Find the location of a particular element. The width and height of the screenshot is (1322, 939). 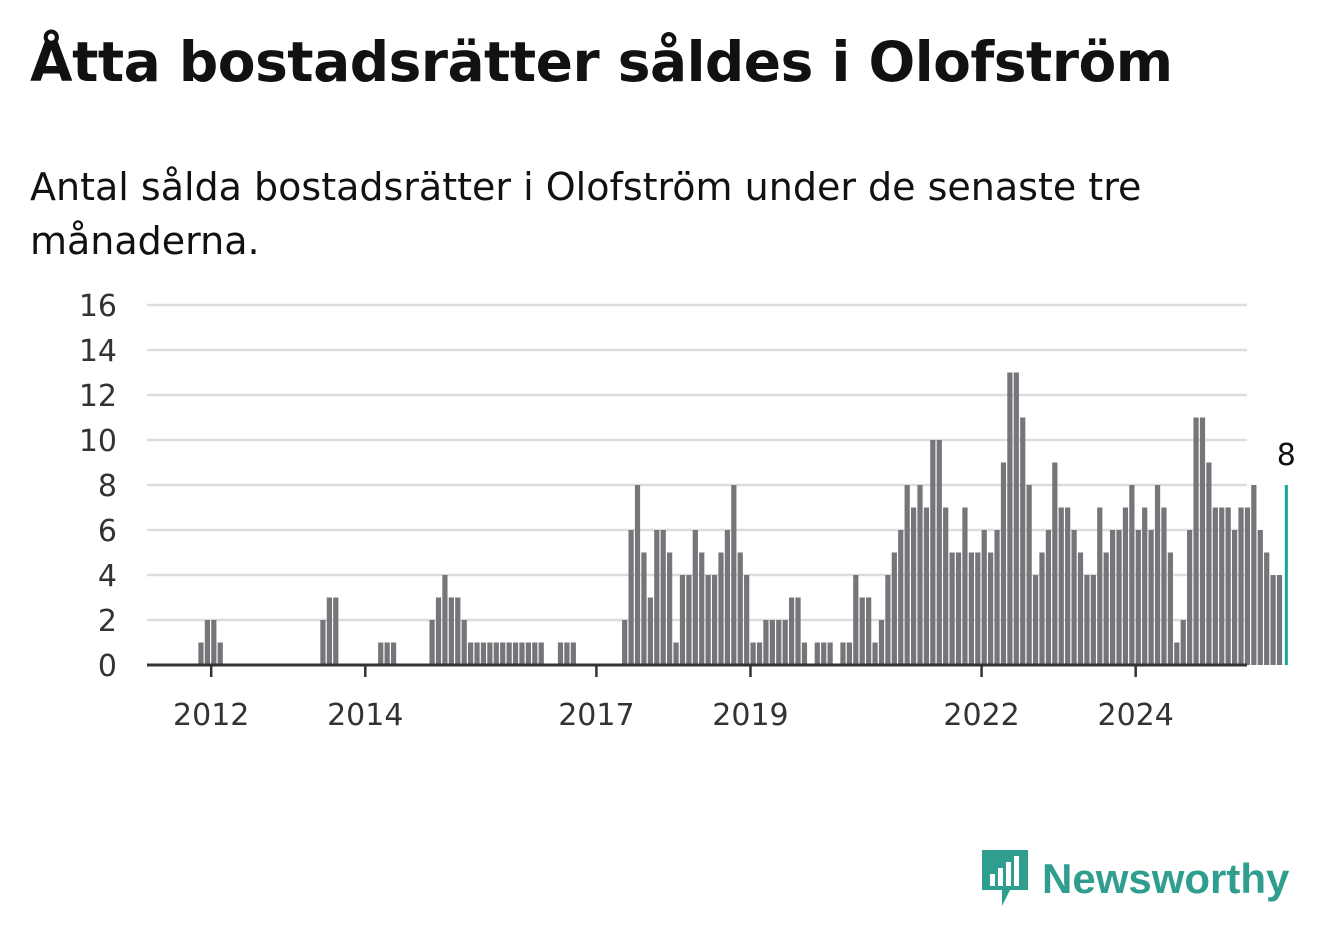

x-tick-label: 2012 is located at coordinates (211, 715).